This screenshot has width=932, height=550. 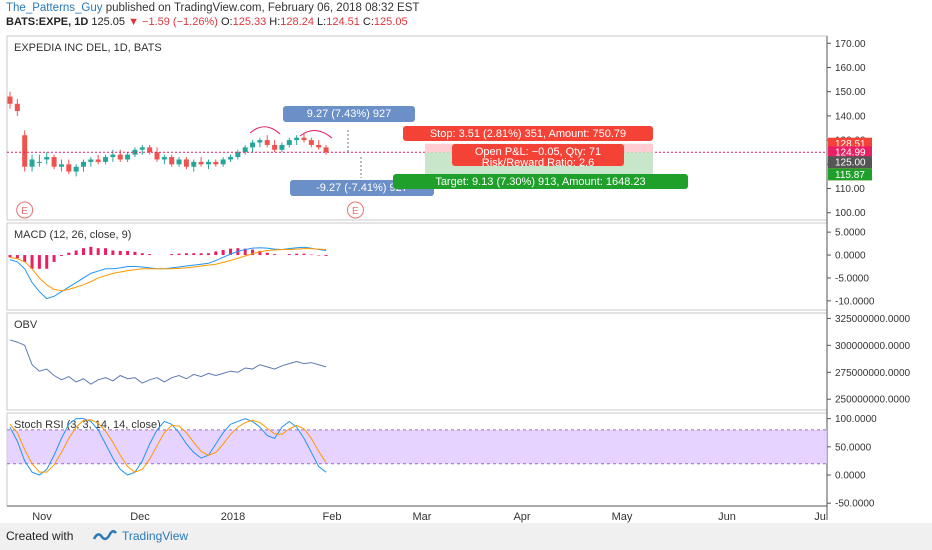 What do you see at coordinates (368, 22) in the screenshot?
I see `close-label: C:` at bounding box center [368, 22].